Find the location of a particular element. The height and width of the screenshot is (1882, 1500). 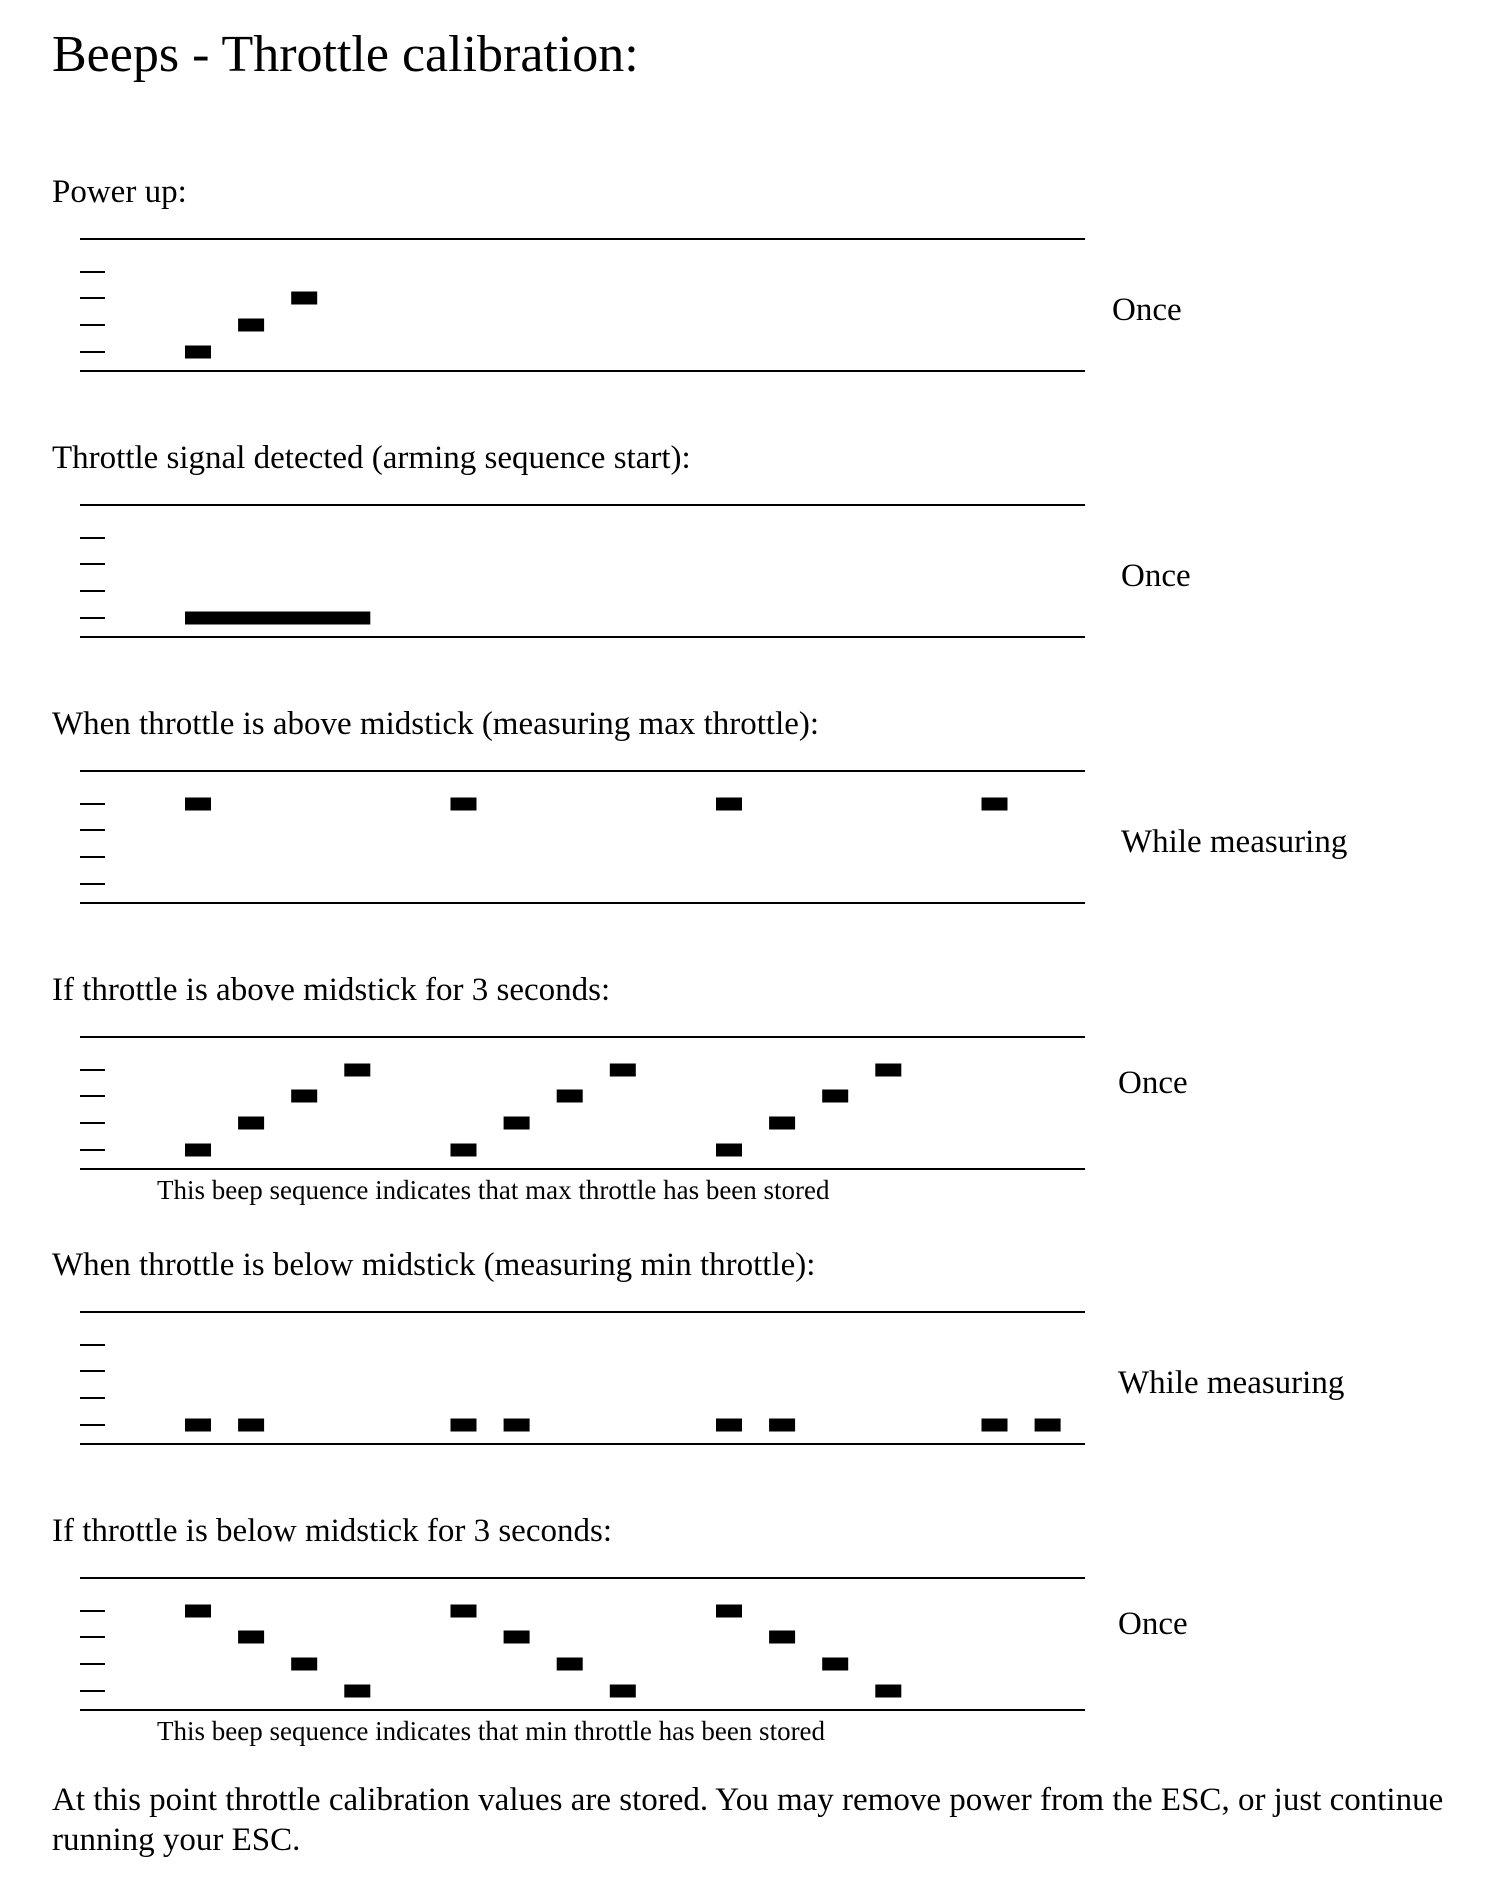

beep-diagram-signal-detected is located at coordinates (582, 571).